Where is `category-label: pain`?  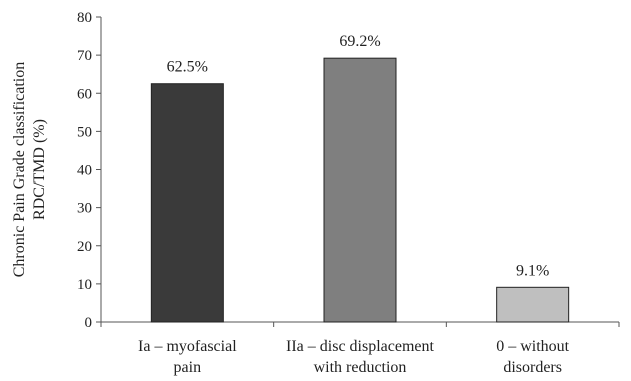 category-label: pain is located at coordinates (188, 367).